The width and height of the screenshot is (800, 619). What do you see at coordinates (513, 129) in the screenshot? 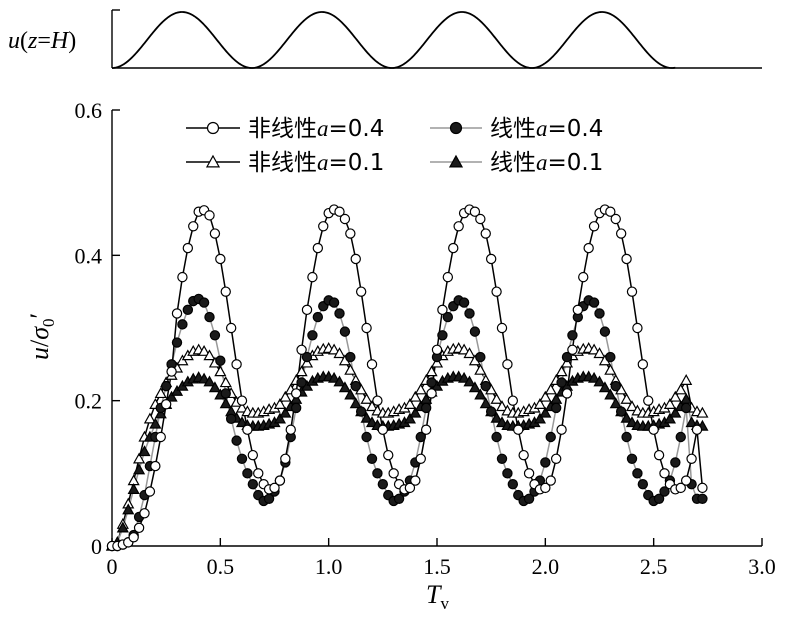
I see `legend-label-prefix: 线性` at bounding box center [513, 129].